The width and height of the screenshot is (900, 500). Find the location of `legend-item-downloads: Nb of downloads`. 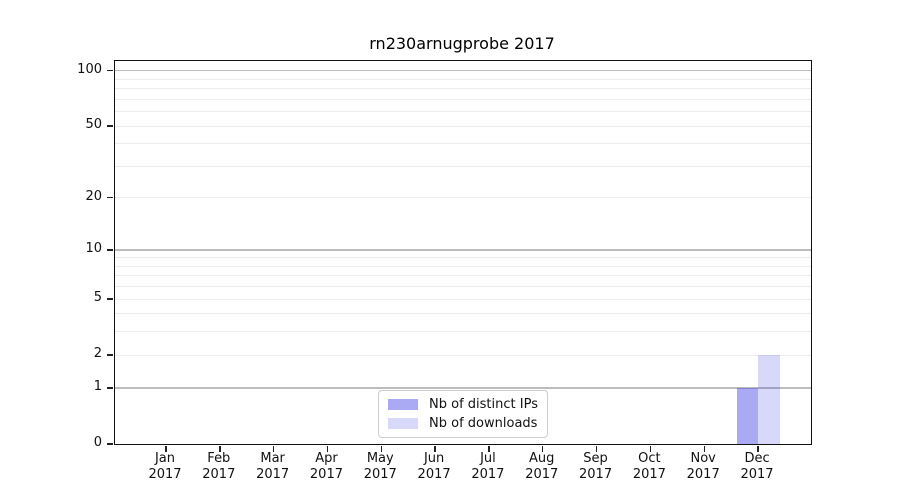

legend-item-downloads: Nb of downloads is located at coordinates (463, 423).